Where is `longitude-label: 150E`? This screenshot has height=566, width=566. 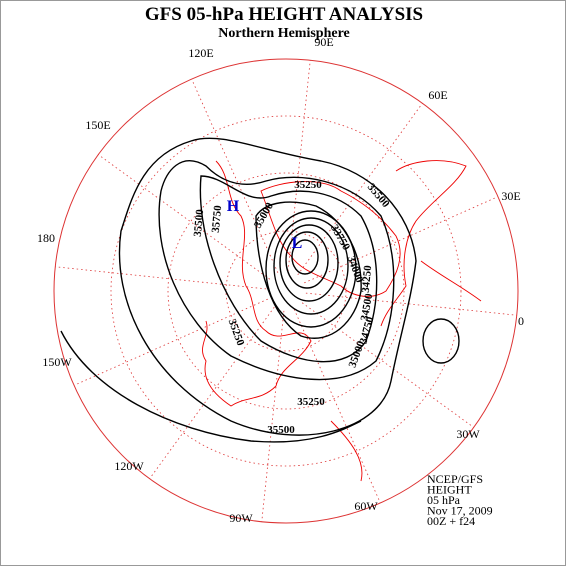 longitude-label: 150E is located at coordinates (97, 125).